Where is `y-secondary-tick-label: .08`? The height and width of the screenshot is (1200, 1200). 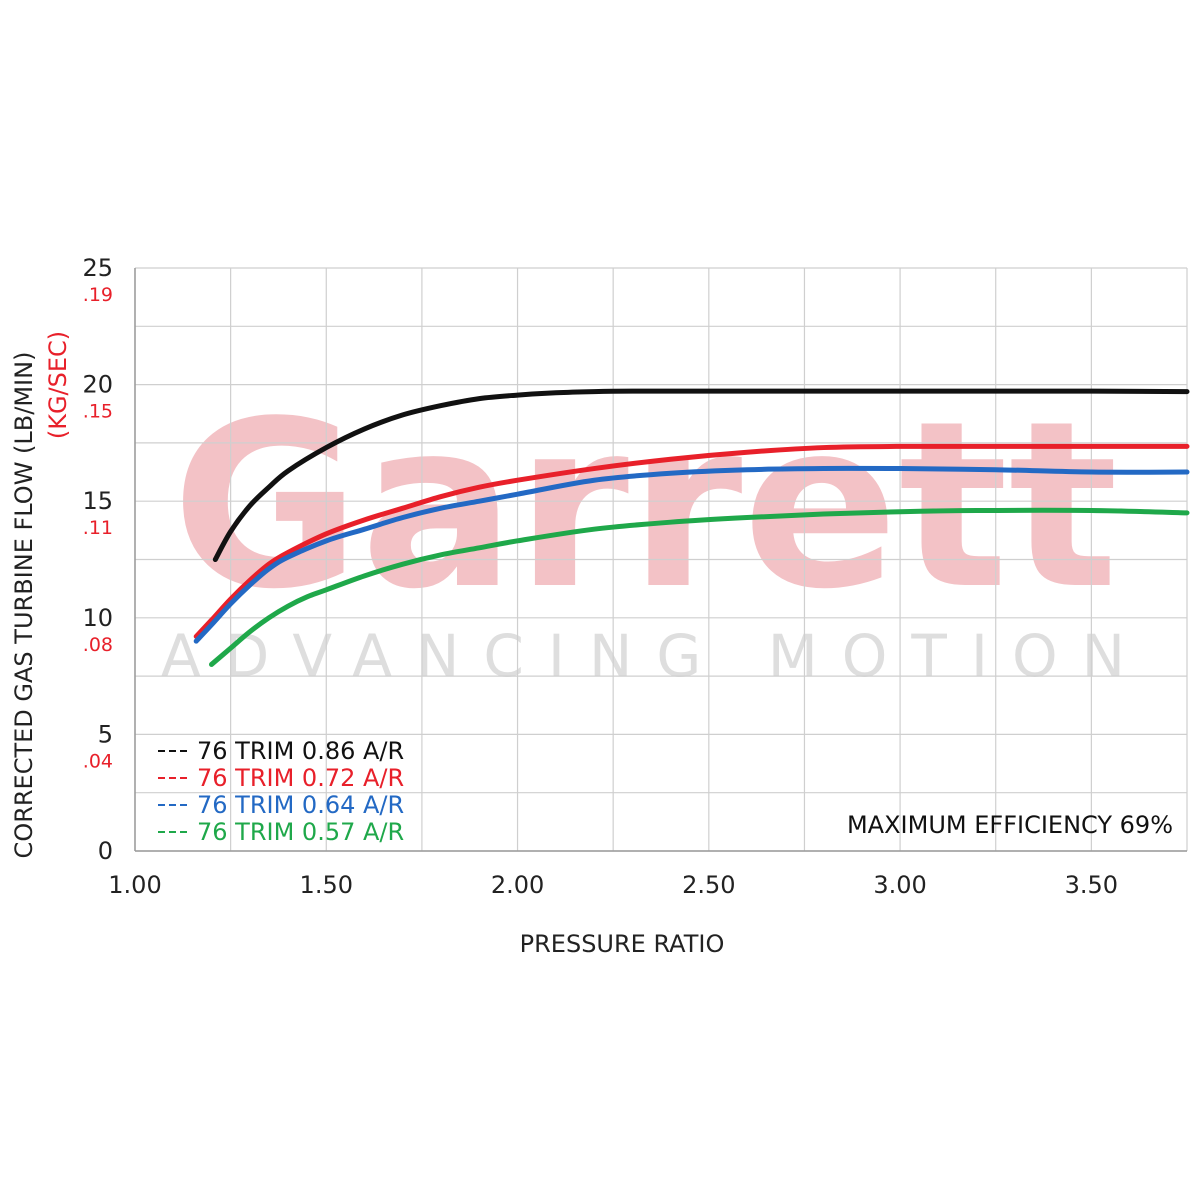 y-secondary-tick-label: .08 is located at coordinates (98, 645).